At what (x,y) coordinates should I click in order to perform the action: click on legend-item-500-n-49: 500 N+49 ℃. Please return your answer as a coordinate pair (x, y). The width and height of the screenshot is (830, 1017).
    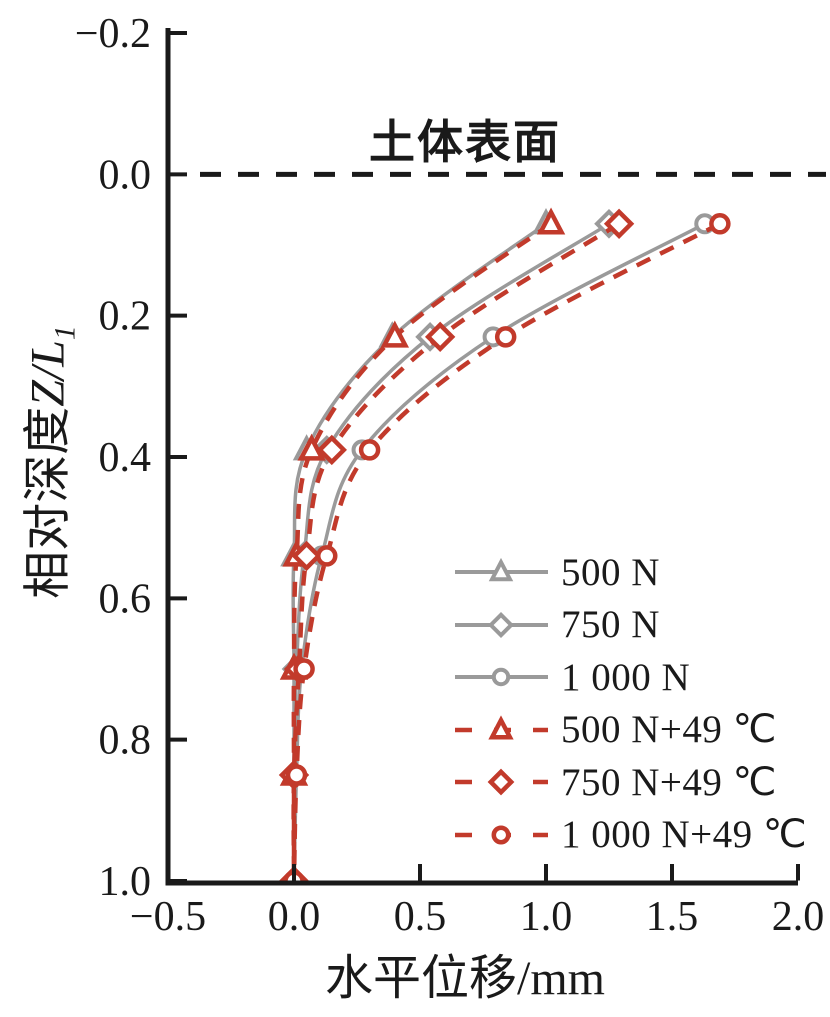
    Looking at the image, I should click on (629, 730).